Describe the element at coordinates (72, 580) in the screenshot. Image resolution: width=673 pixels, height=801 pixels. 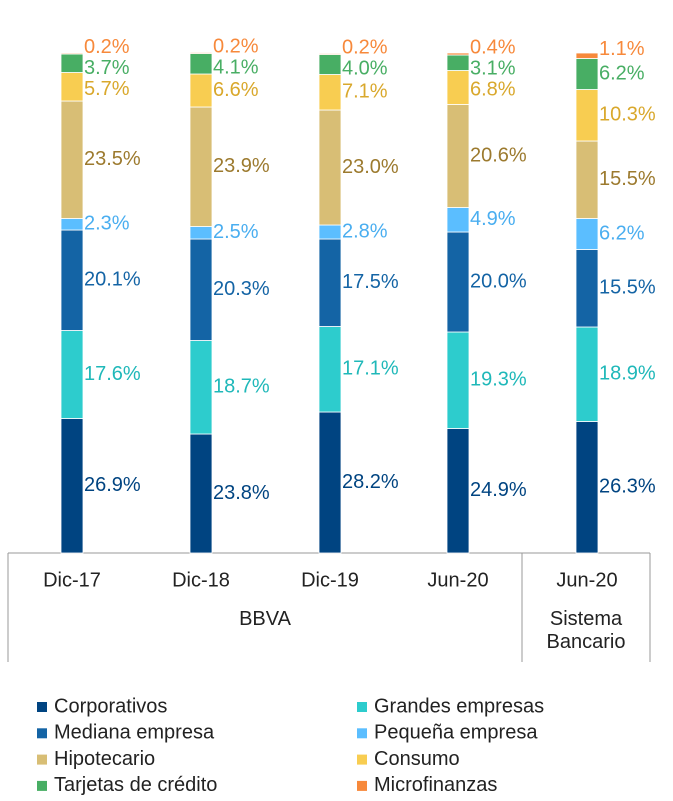
I see `x-tick-label: Dic-17` at that location.